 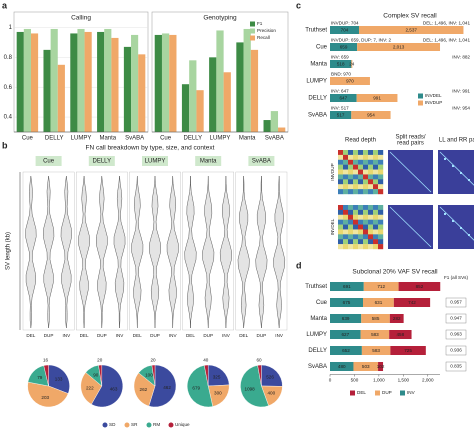 I want to click on value-label: 652, so click(x=346, y=350).